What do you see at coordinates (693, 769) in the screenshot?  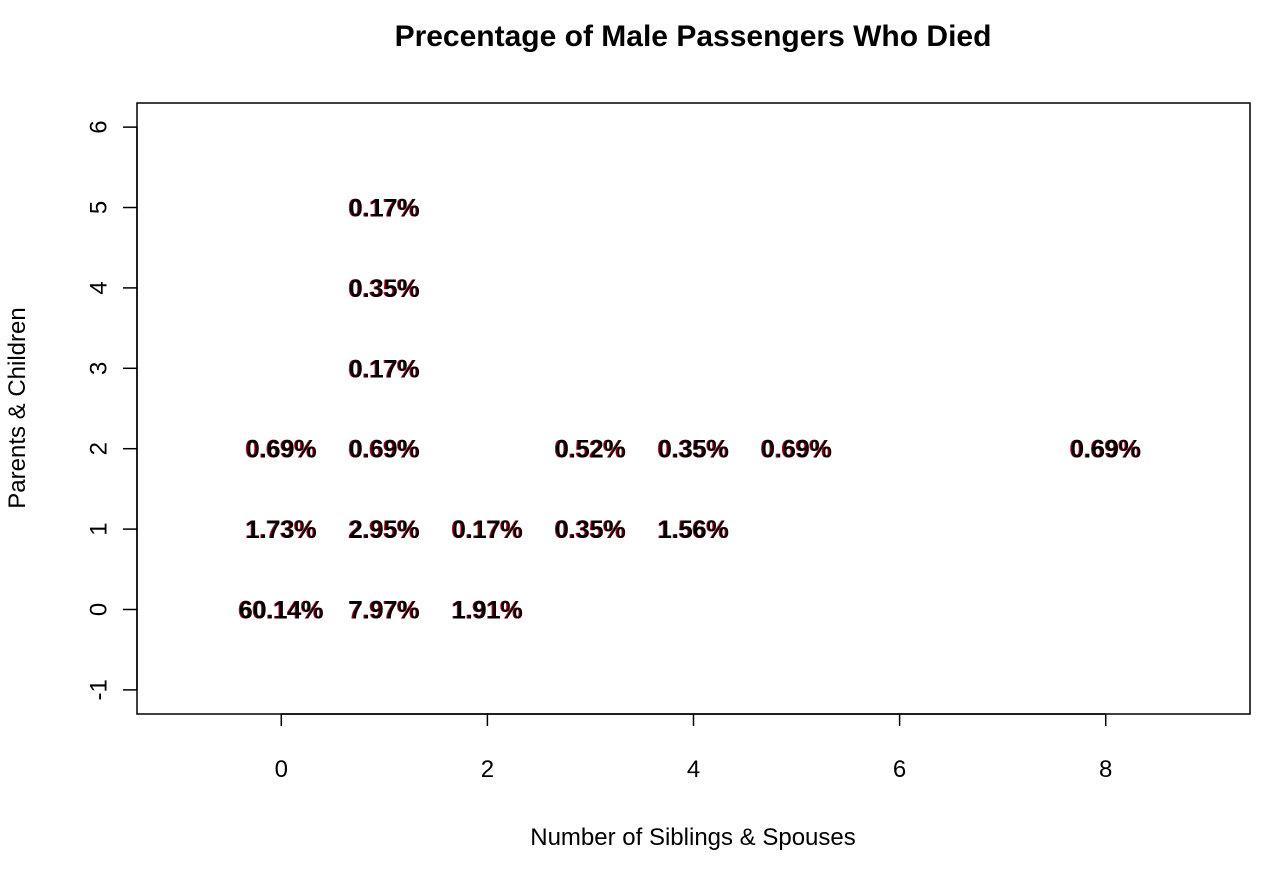 I see `x-tick-label: 4` at bounding box center [693, 769].